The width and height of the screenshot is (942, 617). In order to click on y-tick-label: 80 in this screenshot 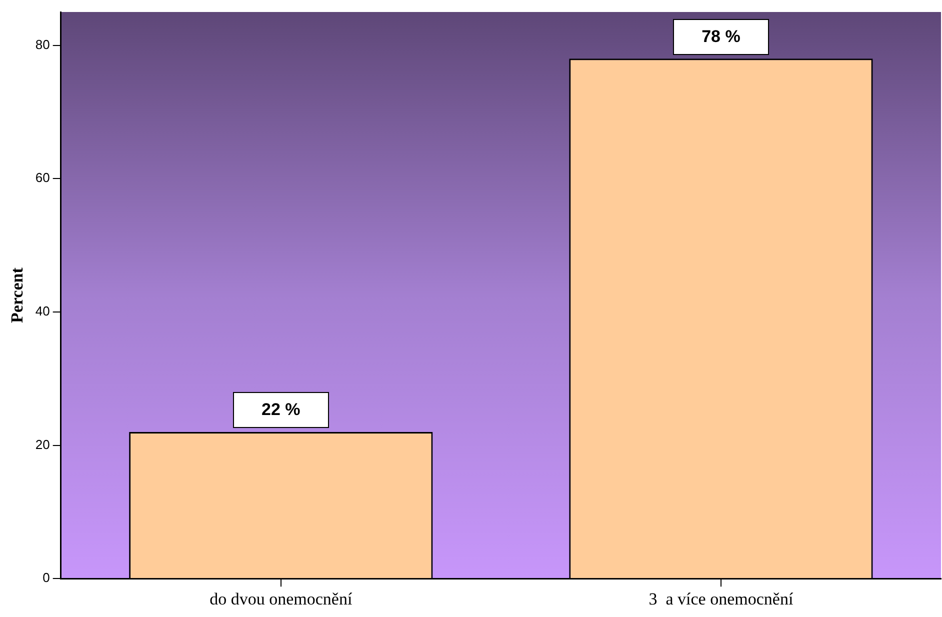, I will do `click(42, 44)`.